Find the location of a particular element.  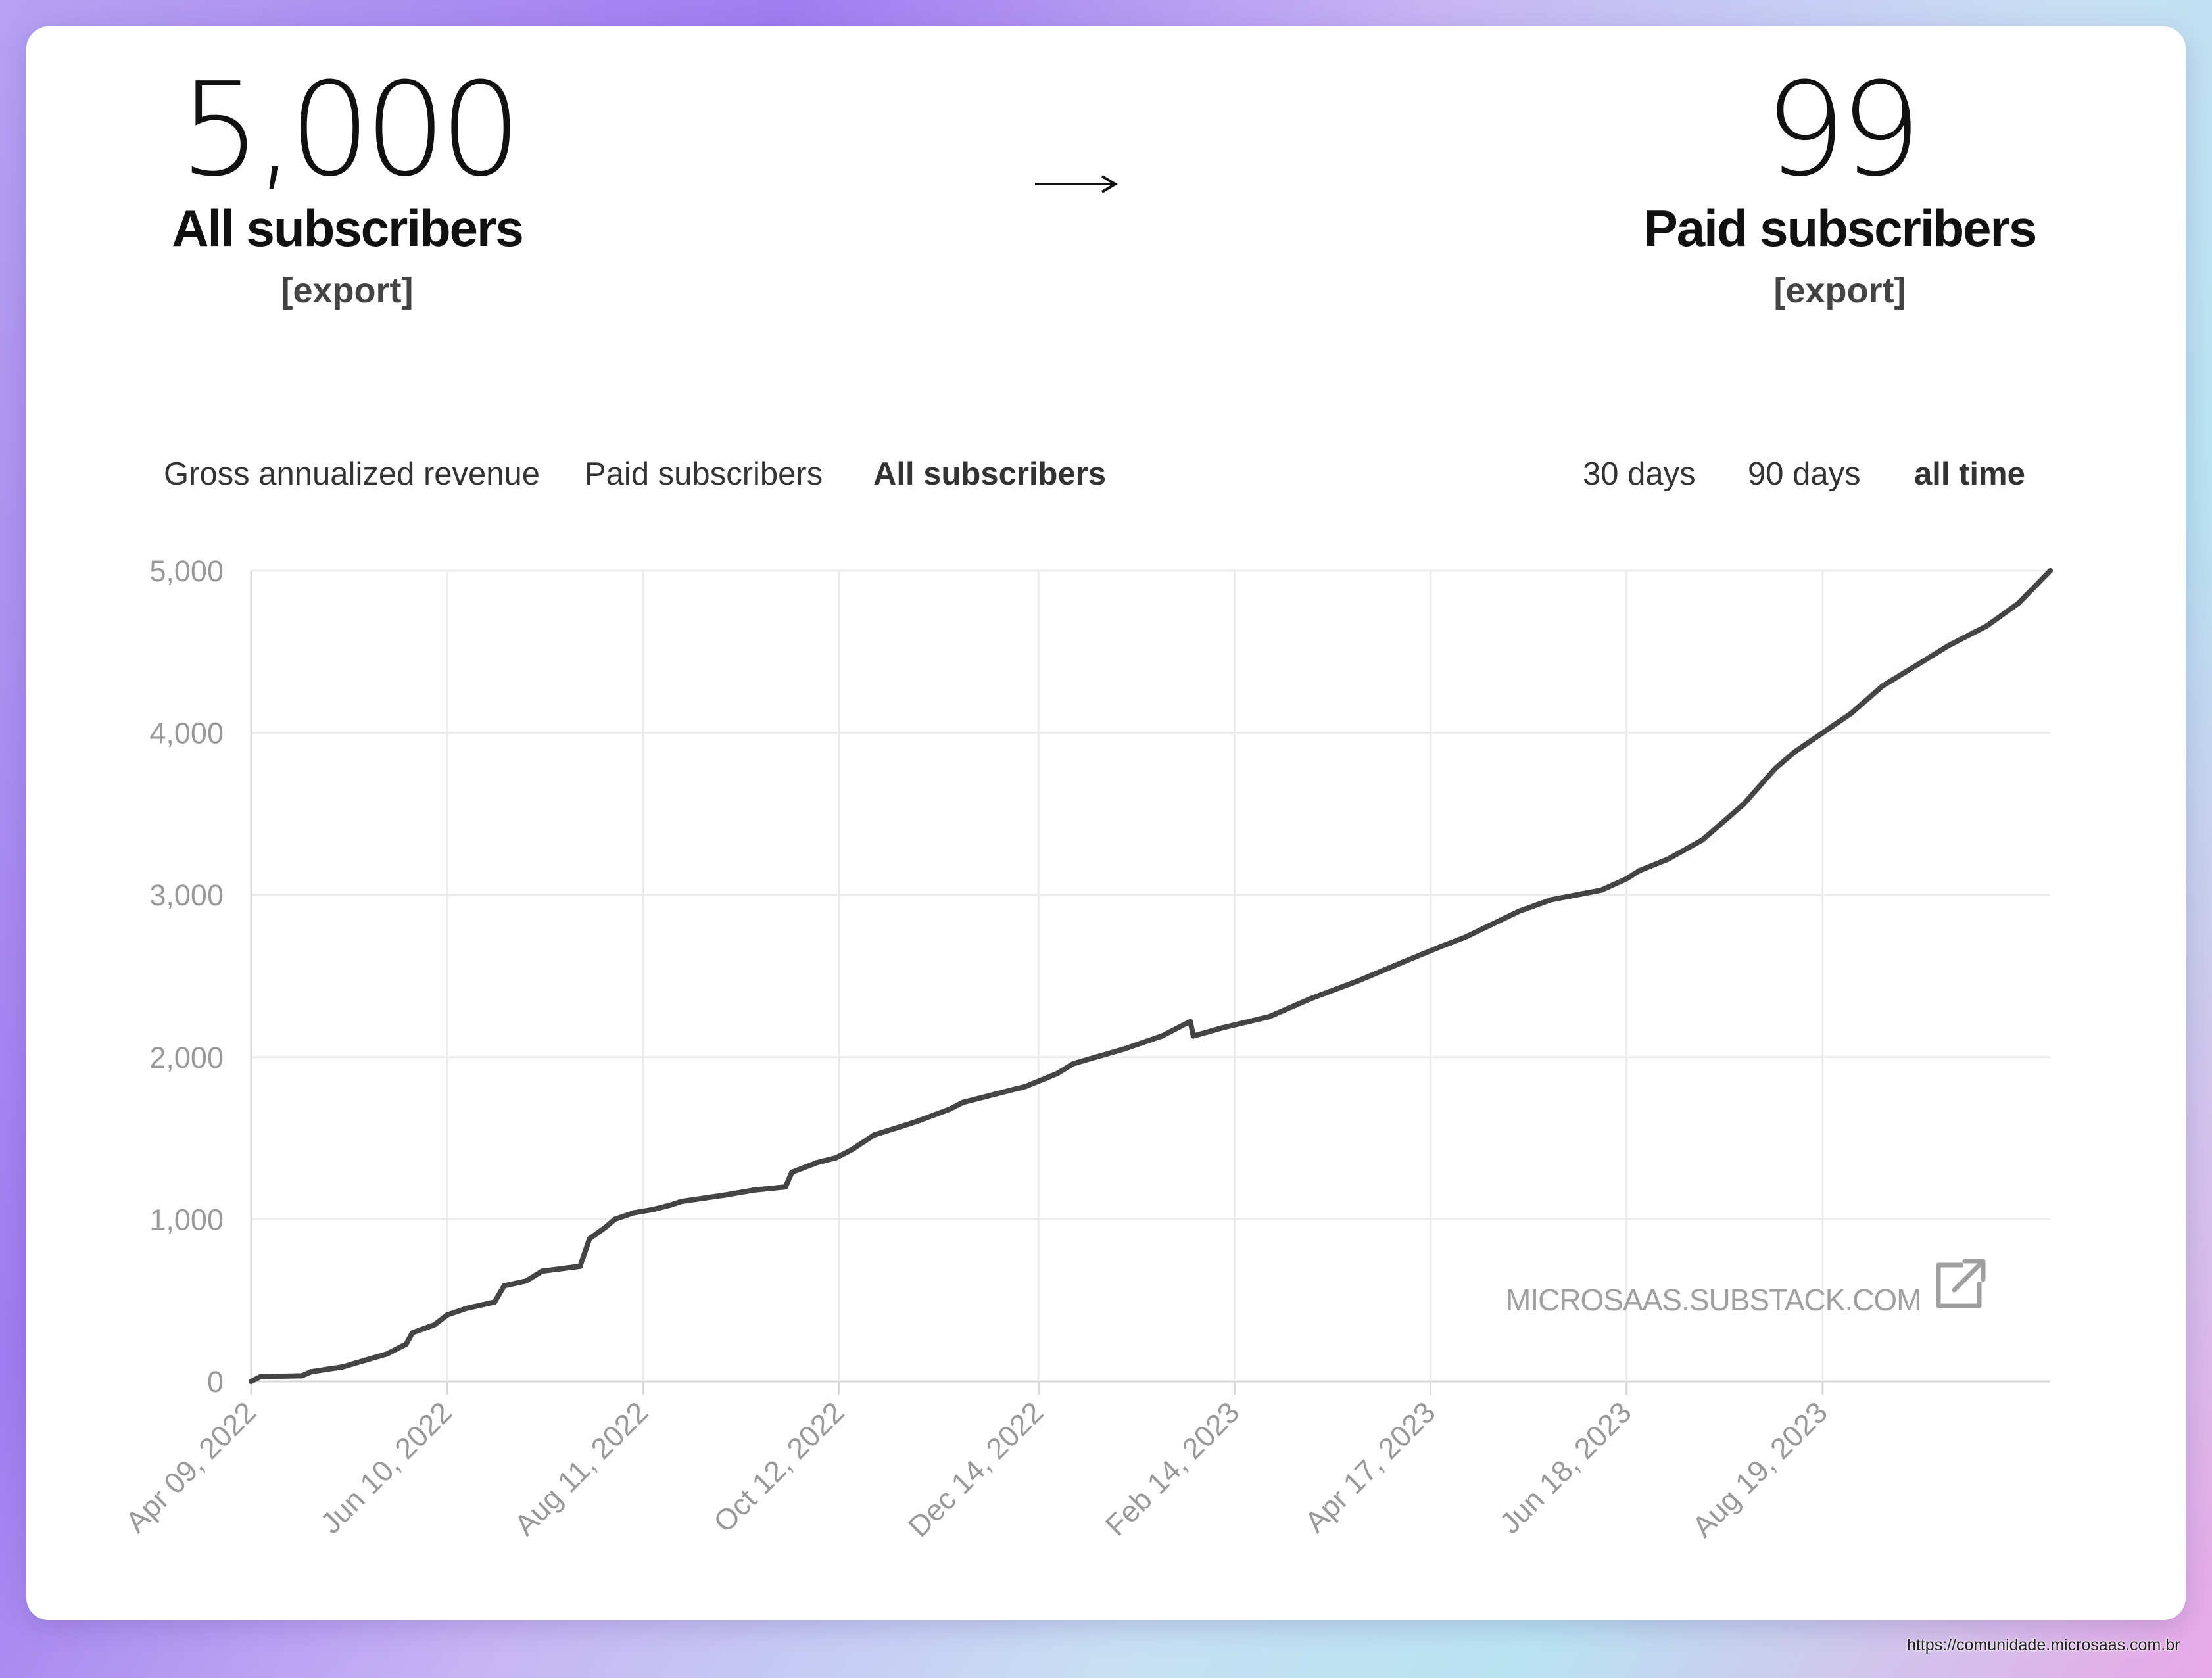

all-subscribers-stat: 5,000 All subscribers [export] is located at coordinates (347, 184).